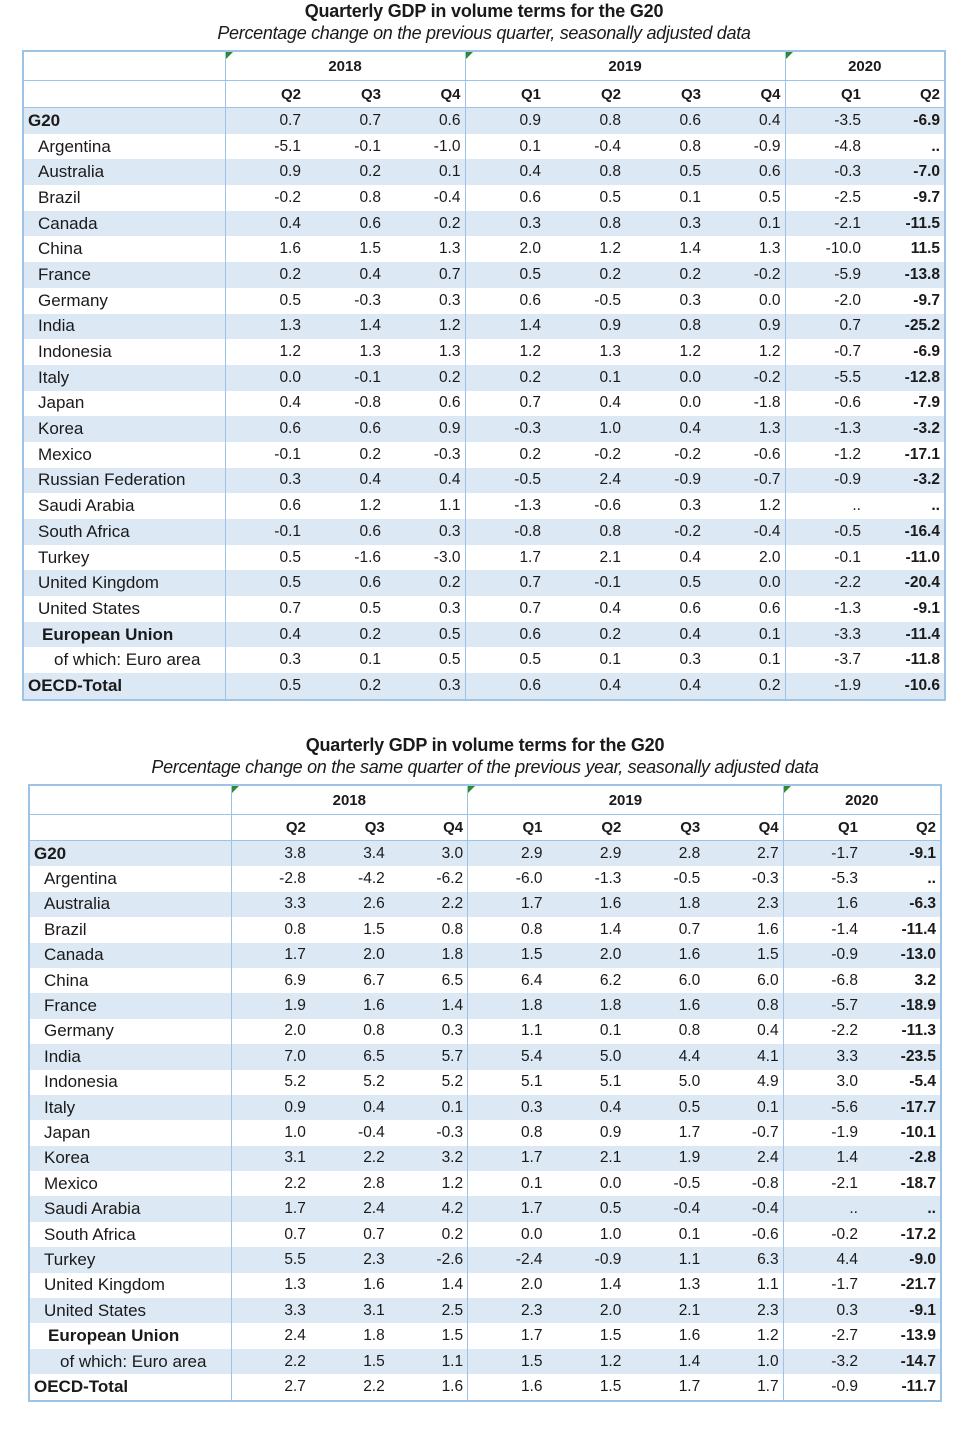  I want to click on value-cell: -11.0, so click(922, 557).